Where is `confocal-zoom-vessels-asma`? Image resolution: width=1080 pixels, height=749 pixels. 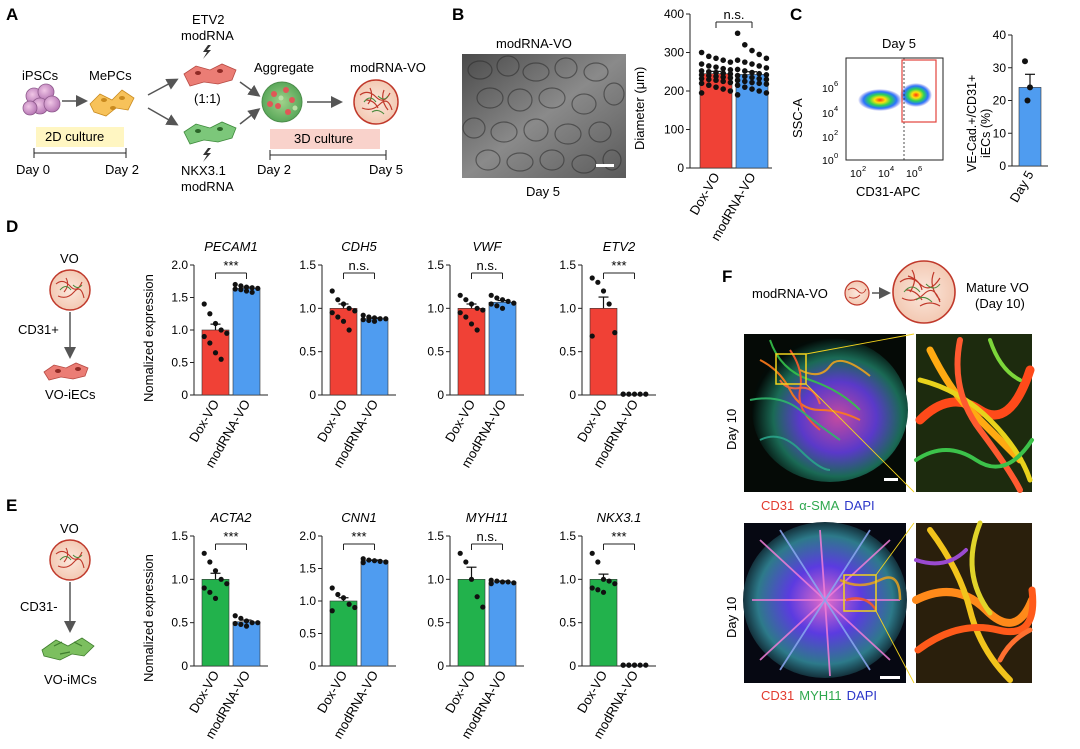
confocal-zoom-vessels-asma is located at coordinates (974, 415).